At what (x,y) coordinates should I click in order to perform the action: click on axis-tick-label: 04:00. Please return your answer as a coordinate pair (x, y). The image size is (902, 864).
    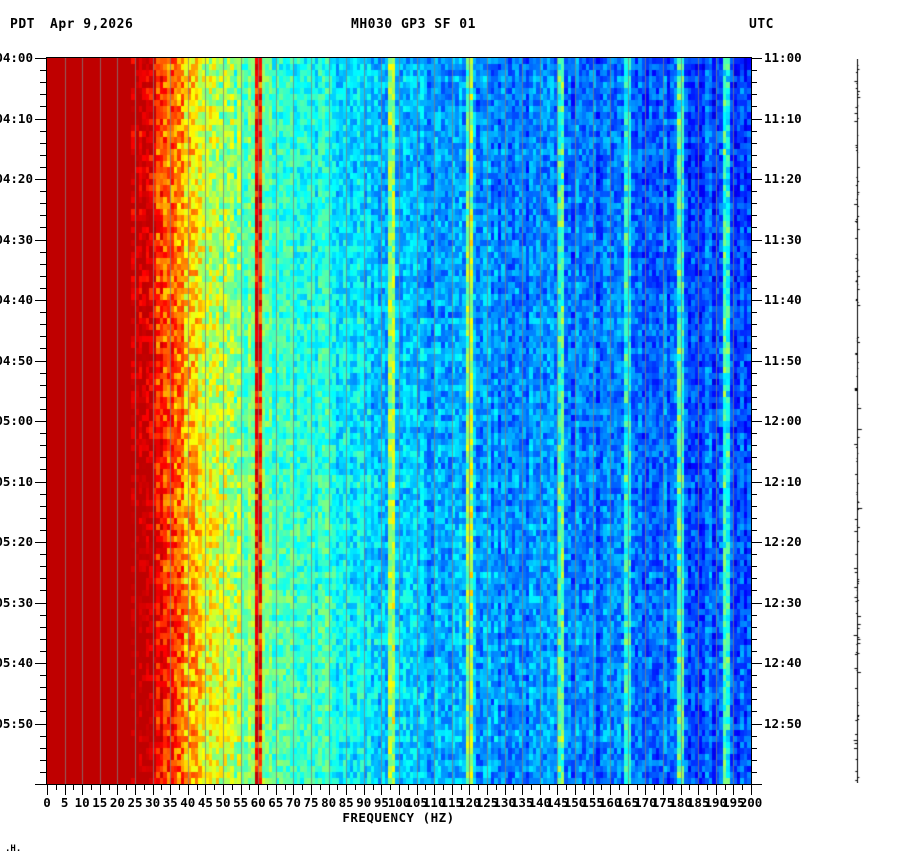
    Looking at the image, I should click on (16, 57).